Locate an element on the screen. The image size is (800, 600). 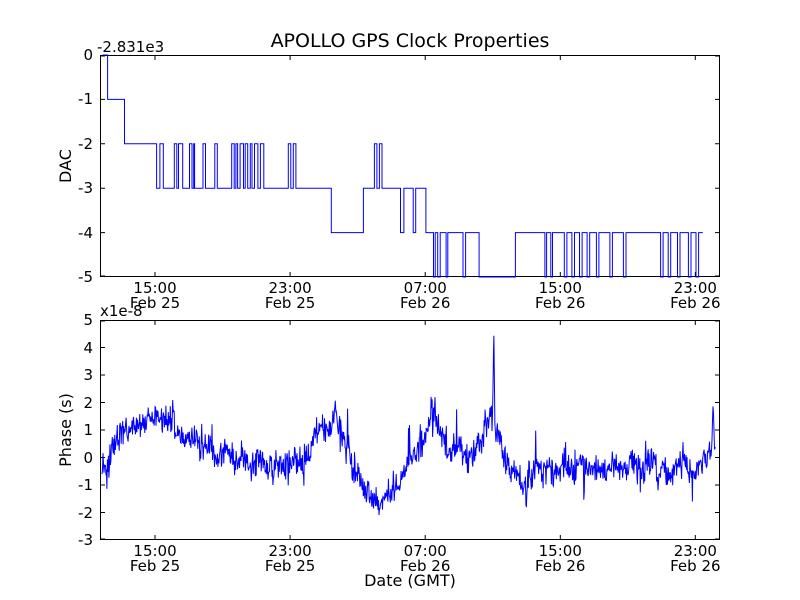
phase-xtick-label: 23:00 Feb 26 is located at coordinates (695, 559).